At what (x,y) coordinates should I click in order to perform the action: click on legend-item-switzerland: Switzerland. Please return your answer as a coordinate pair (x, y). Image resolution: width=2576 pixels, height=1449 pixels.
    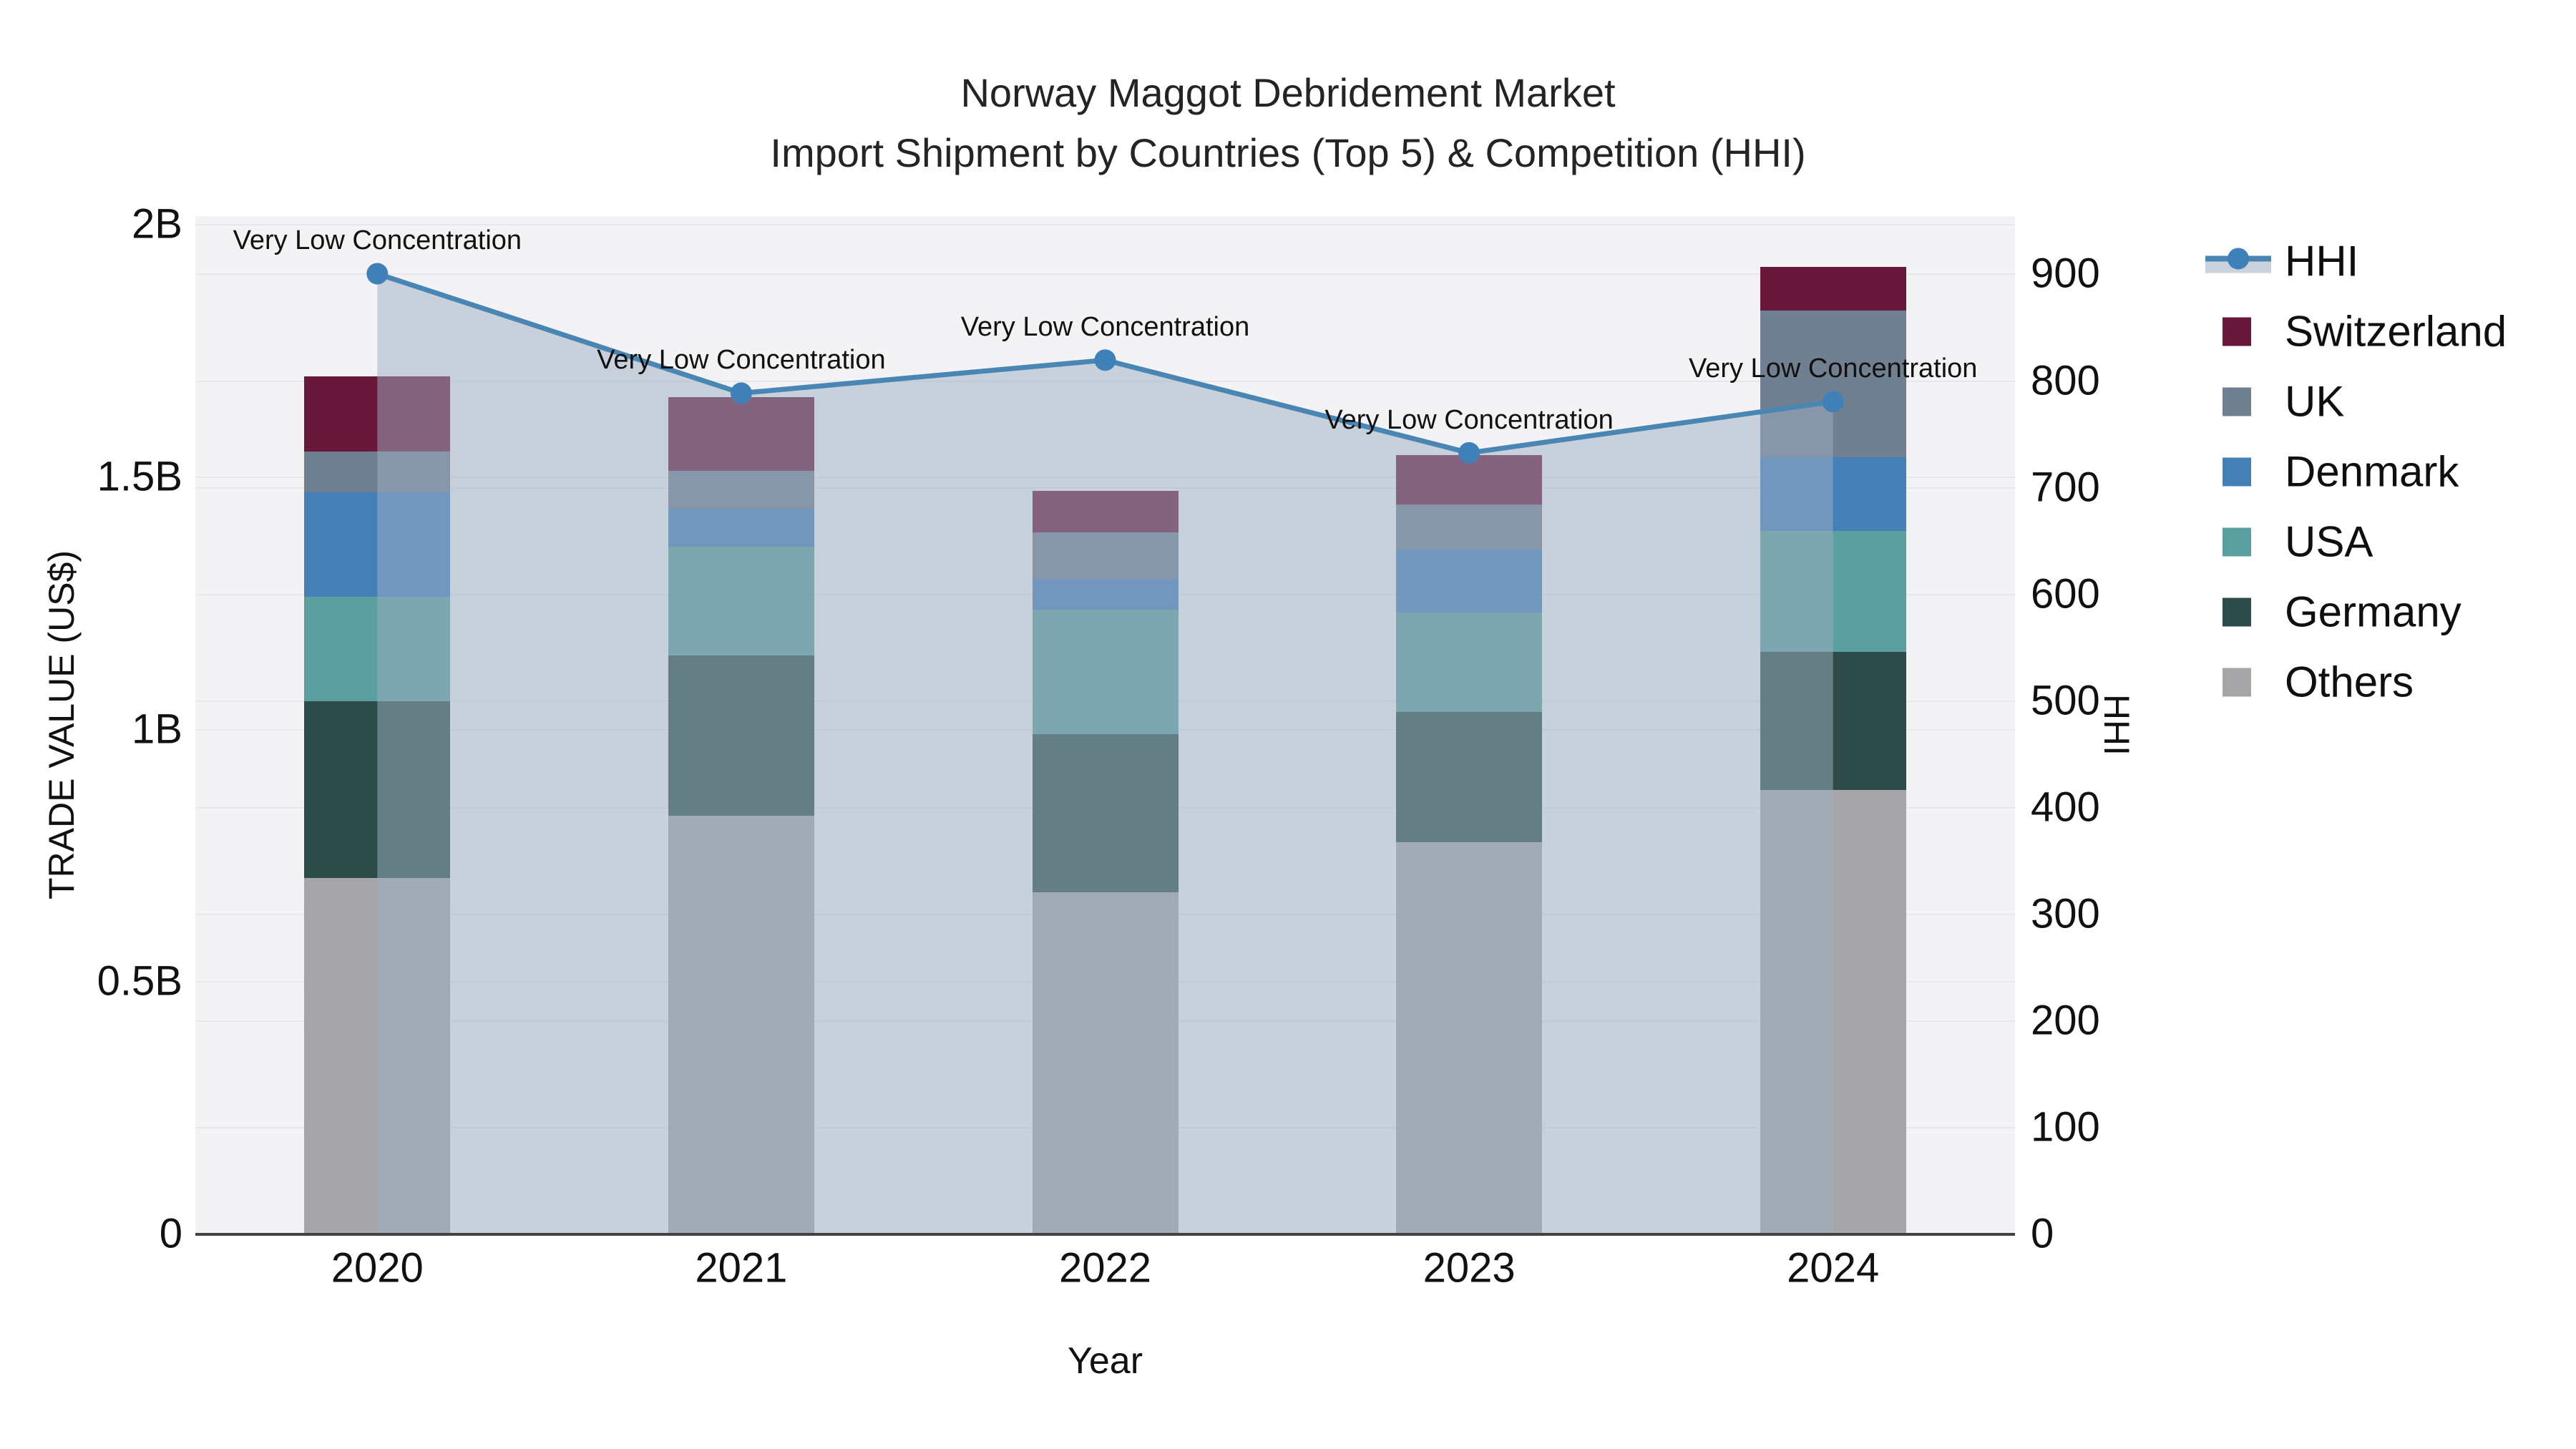
    Looking at the image, I should click on (2356, 331).